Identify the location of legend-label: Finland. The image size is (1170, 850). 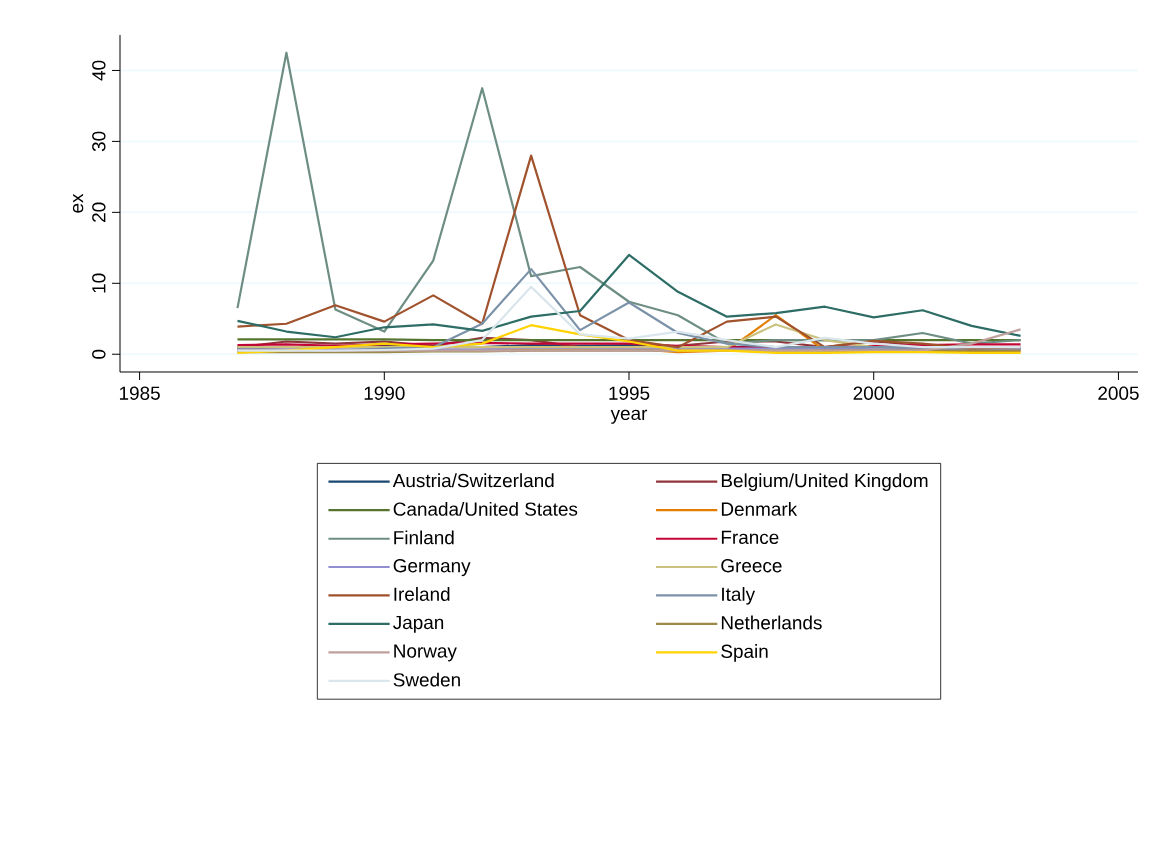
(424, 537).